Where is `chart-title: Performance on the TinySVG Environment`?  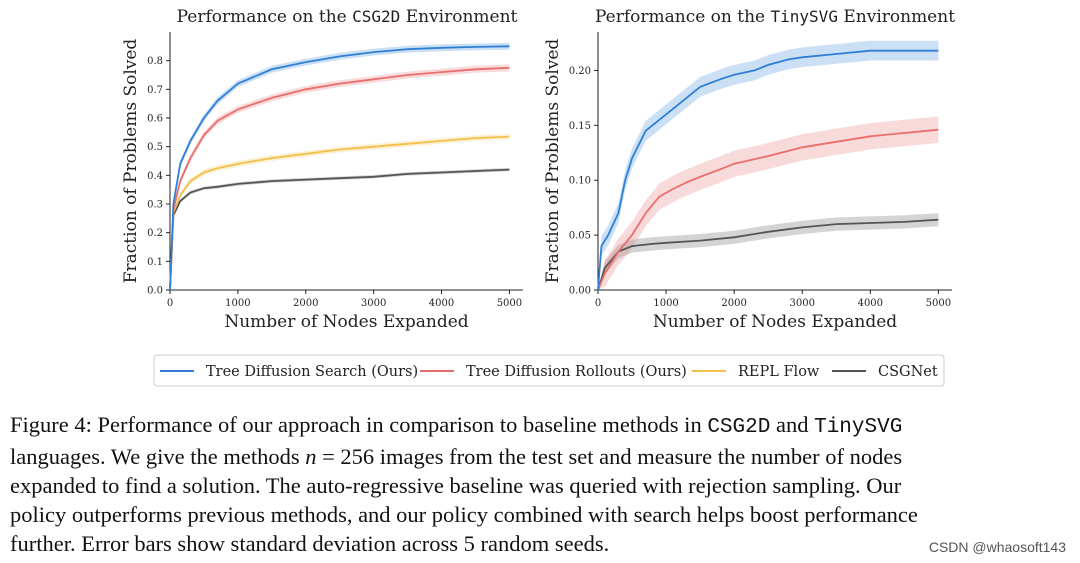
chart-title: Performance on the TinySVG Environment is located at coordinates (775, 17).